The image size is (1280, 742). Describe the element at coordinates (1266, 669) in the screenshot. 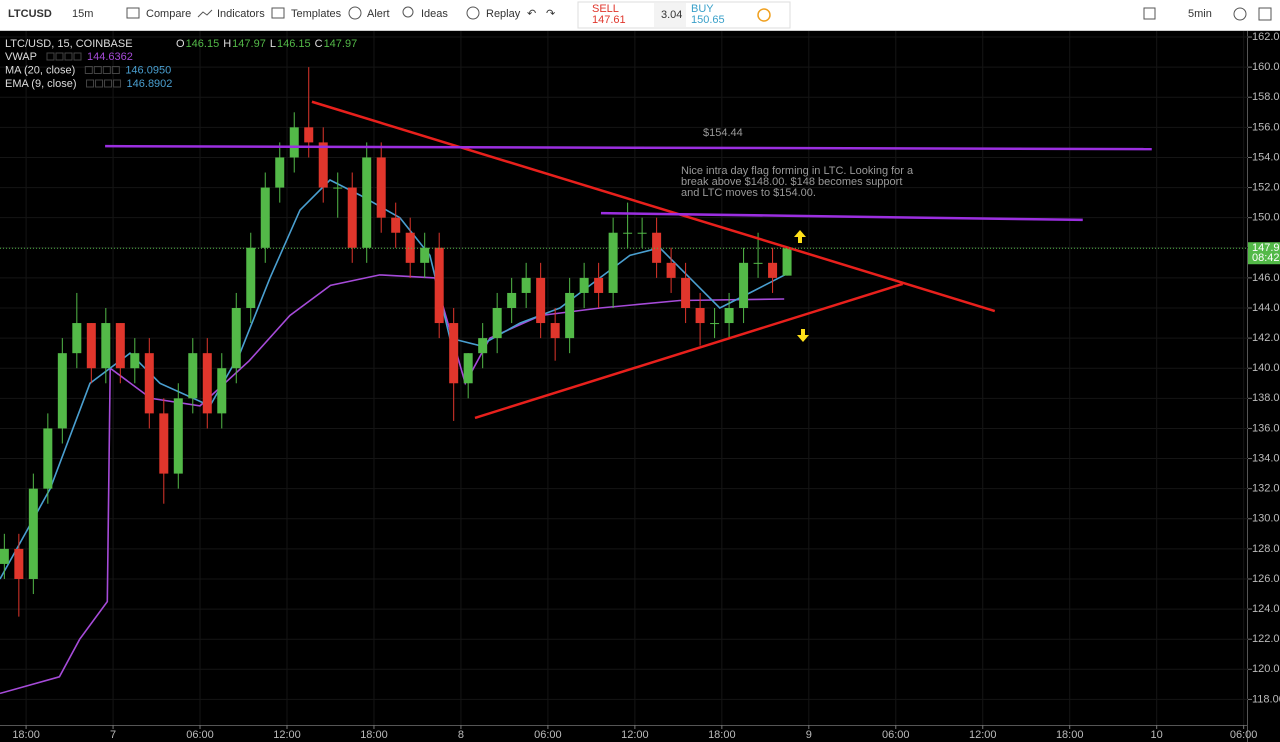

I see `y-tick-label: 120.00` at that location.